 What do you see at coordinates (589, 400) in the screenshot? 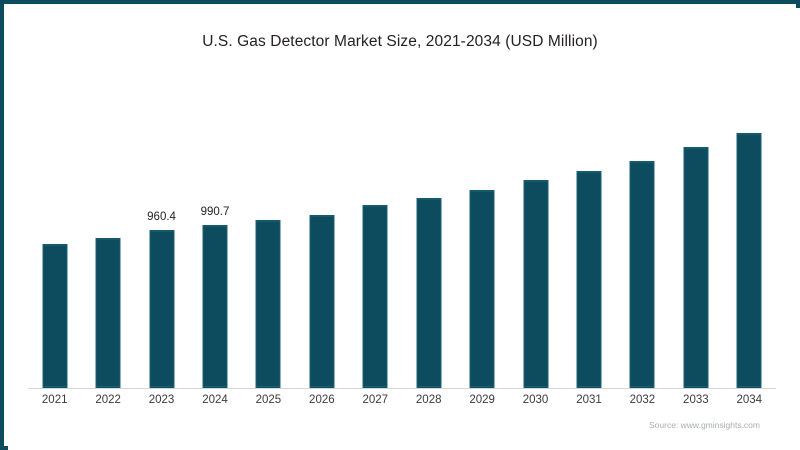
I see `x-tick-label: 2031` at bounding box center [589, 400].